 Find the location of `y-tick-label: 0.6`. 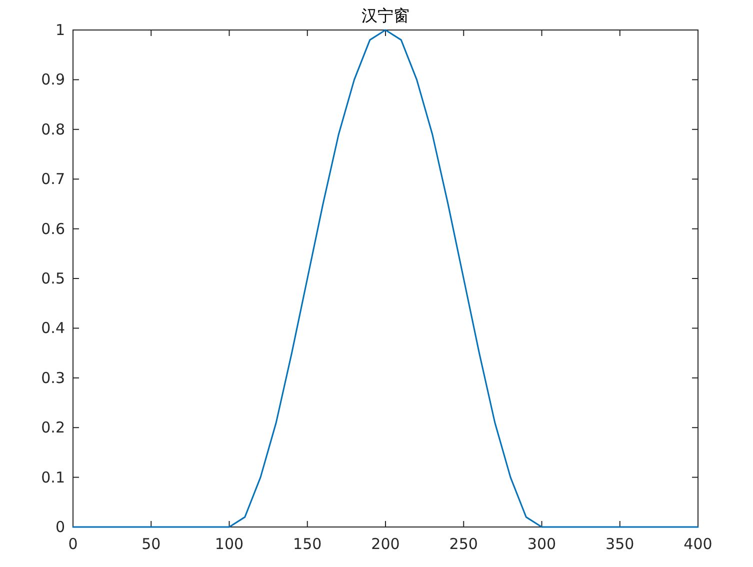

y-tick-label: 0.6 is located at coordinates (53, 229).